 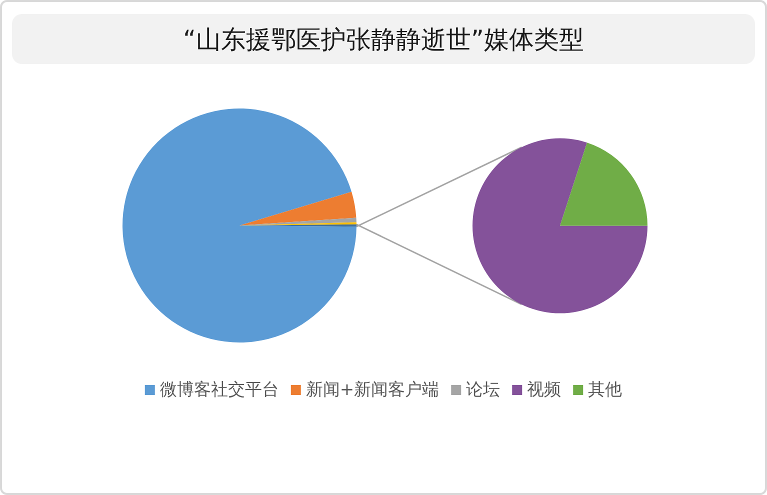 What do you see at coordinates (544, 390) in the screenshot?
I see `legend-label: 视频` at bounding box center [544, 390].